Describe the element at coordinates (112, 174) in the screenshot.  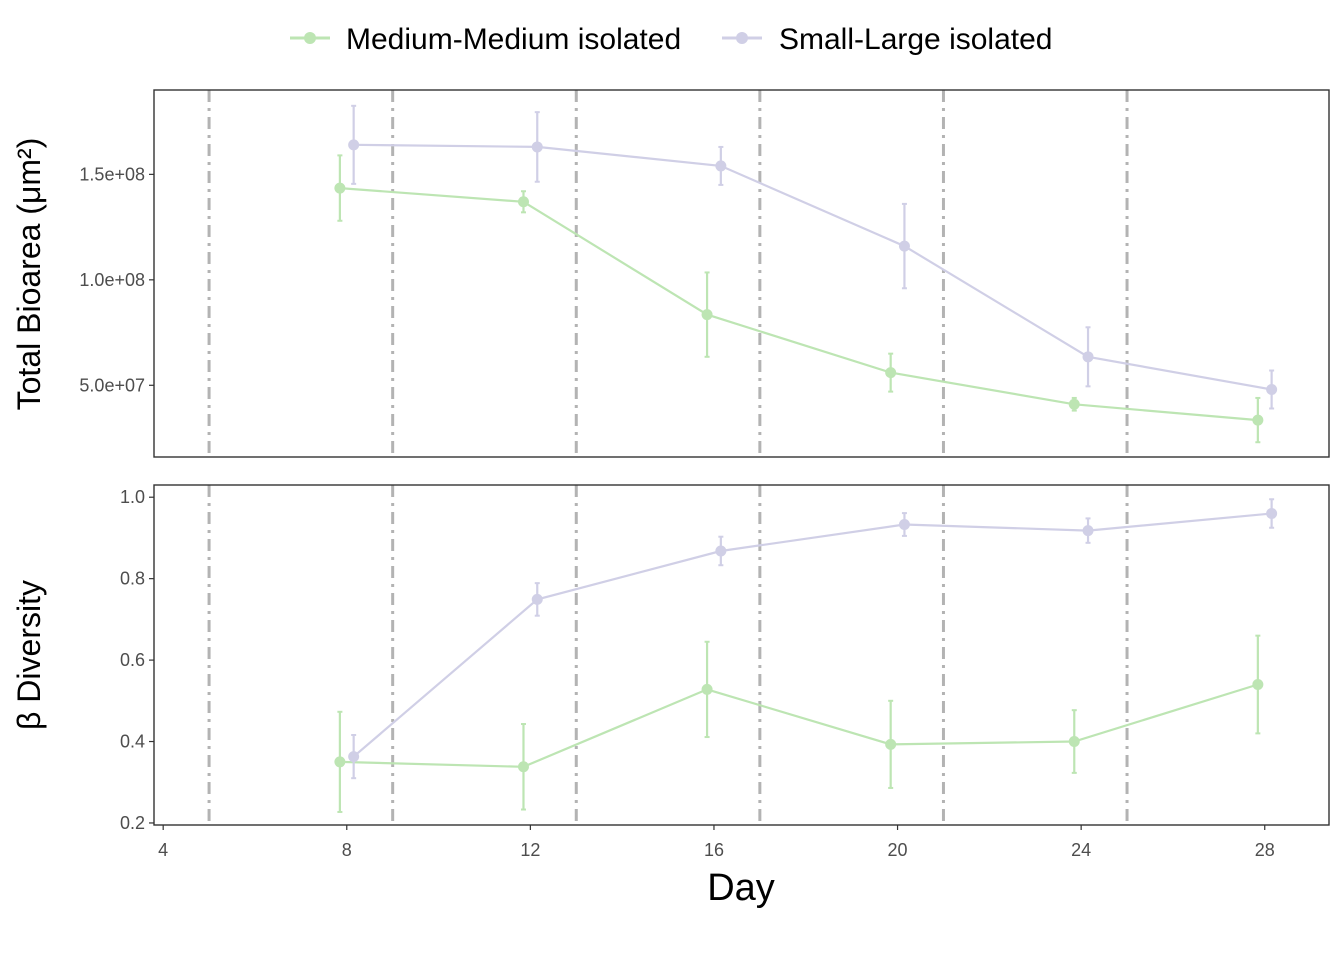
I see `y-tick-label: 1.5e+08` at that location.